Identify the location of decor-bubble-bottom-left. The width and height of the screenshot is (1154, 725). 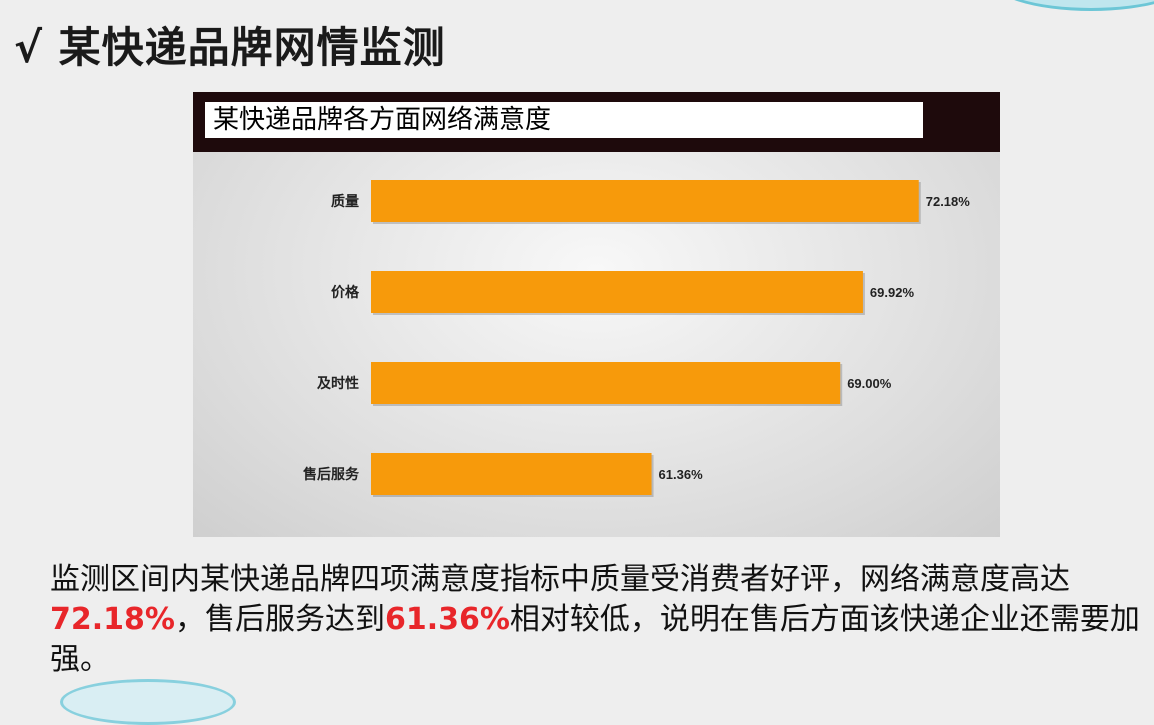
(148, 702).